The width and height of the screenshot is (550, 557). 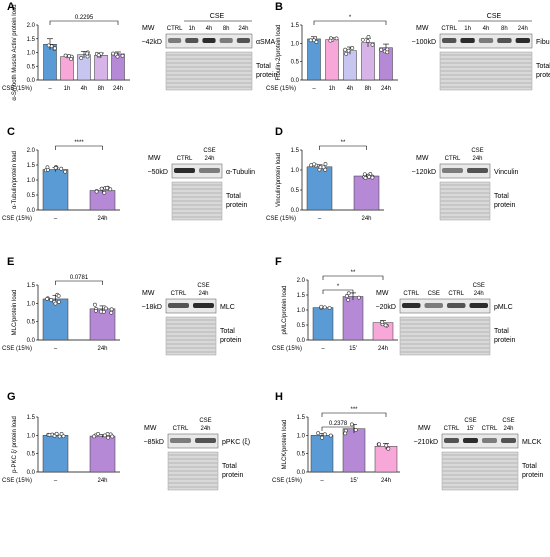 I want to click on western-blot: MW CTRL CSE 24h ~120kD Vinculin Total protein, so click(x=465, y=184).